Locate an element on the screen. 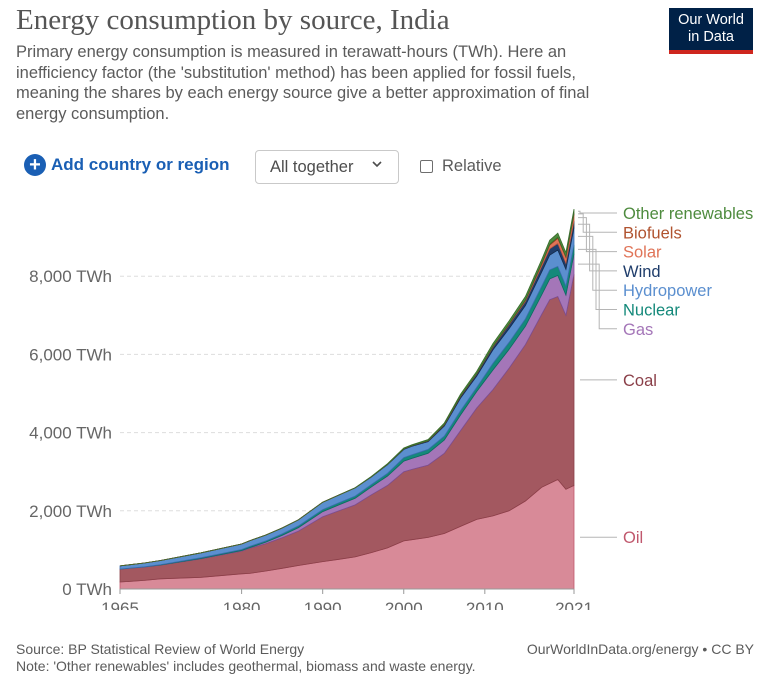  y-tick-label: 6,000 TWh is located at coordinates (70, 354).